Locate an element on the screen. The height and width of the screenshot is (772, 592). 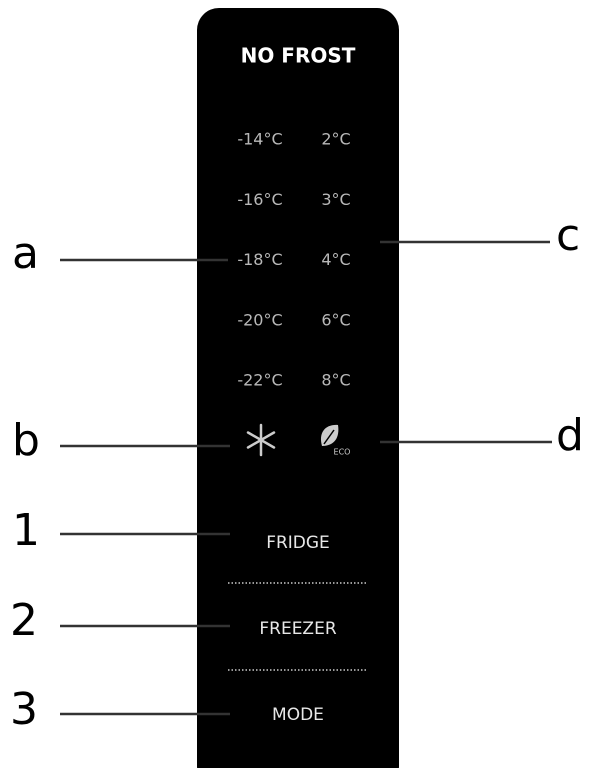
freezer-temp: -20°C is located at coordinates (259, 319).